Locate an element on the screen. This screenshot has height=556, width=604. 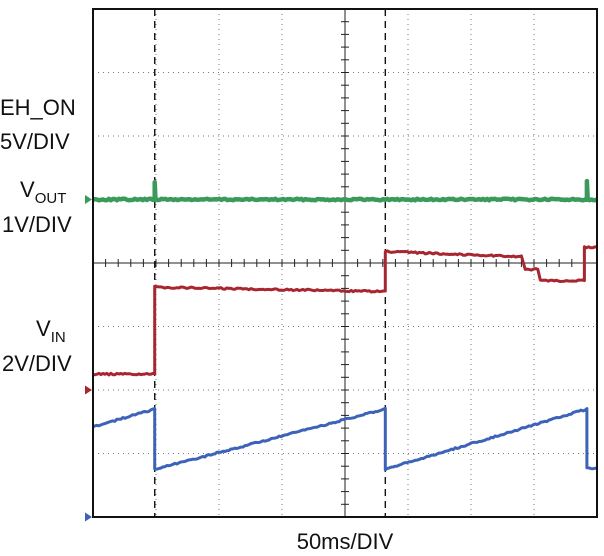
vout-label-sub: OUT is located at coordinates (51, 198).